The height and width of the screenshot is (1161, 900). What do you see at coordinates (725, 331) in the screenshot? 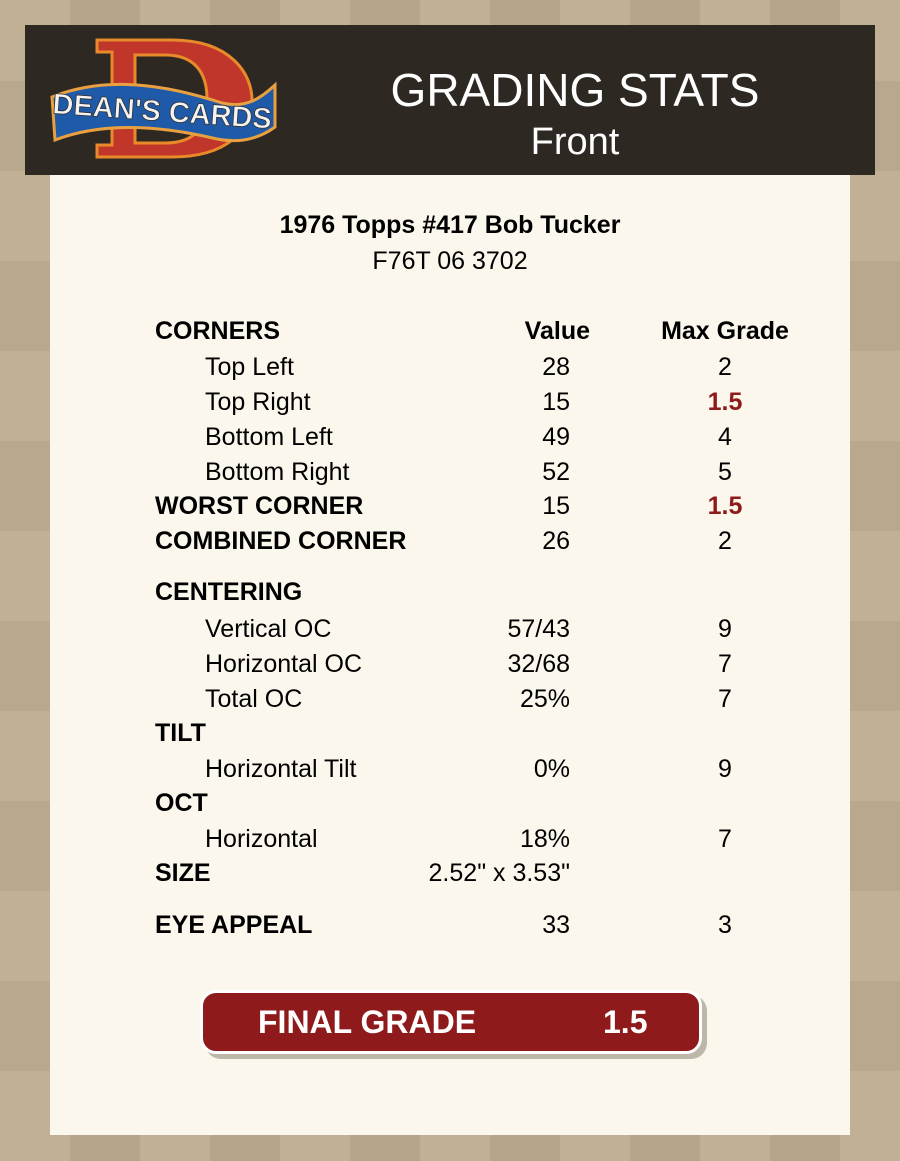
I see `column-max-grade: Max Grade` at bounding box center [725, 331].